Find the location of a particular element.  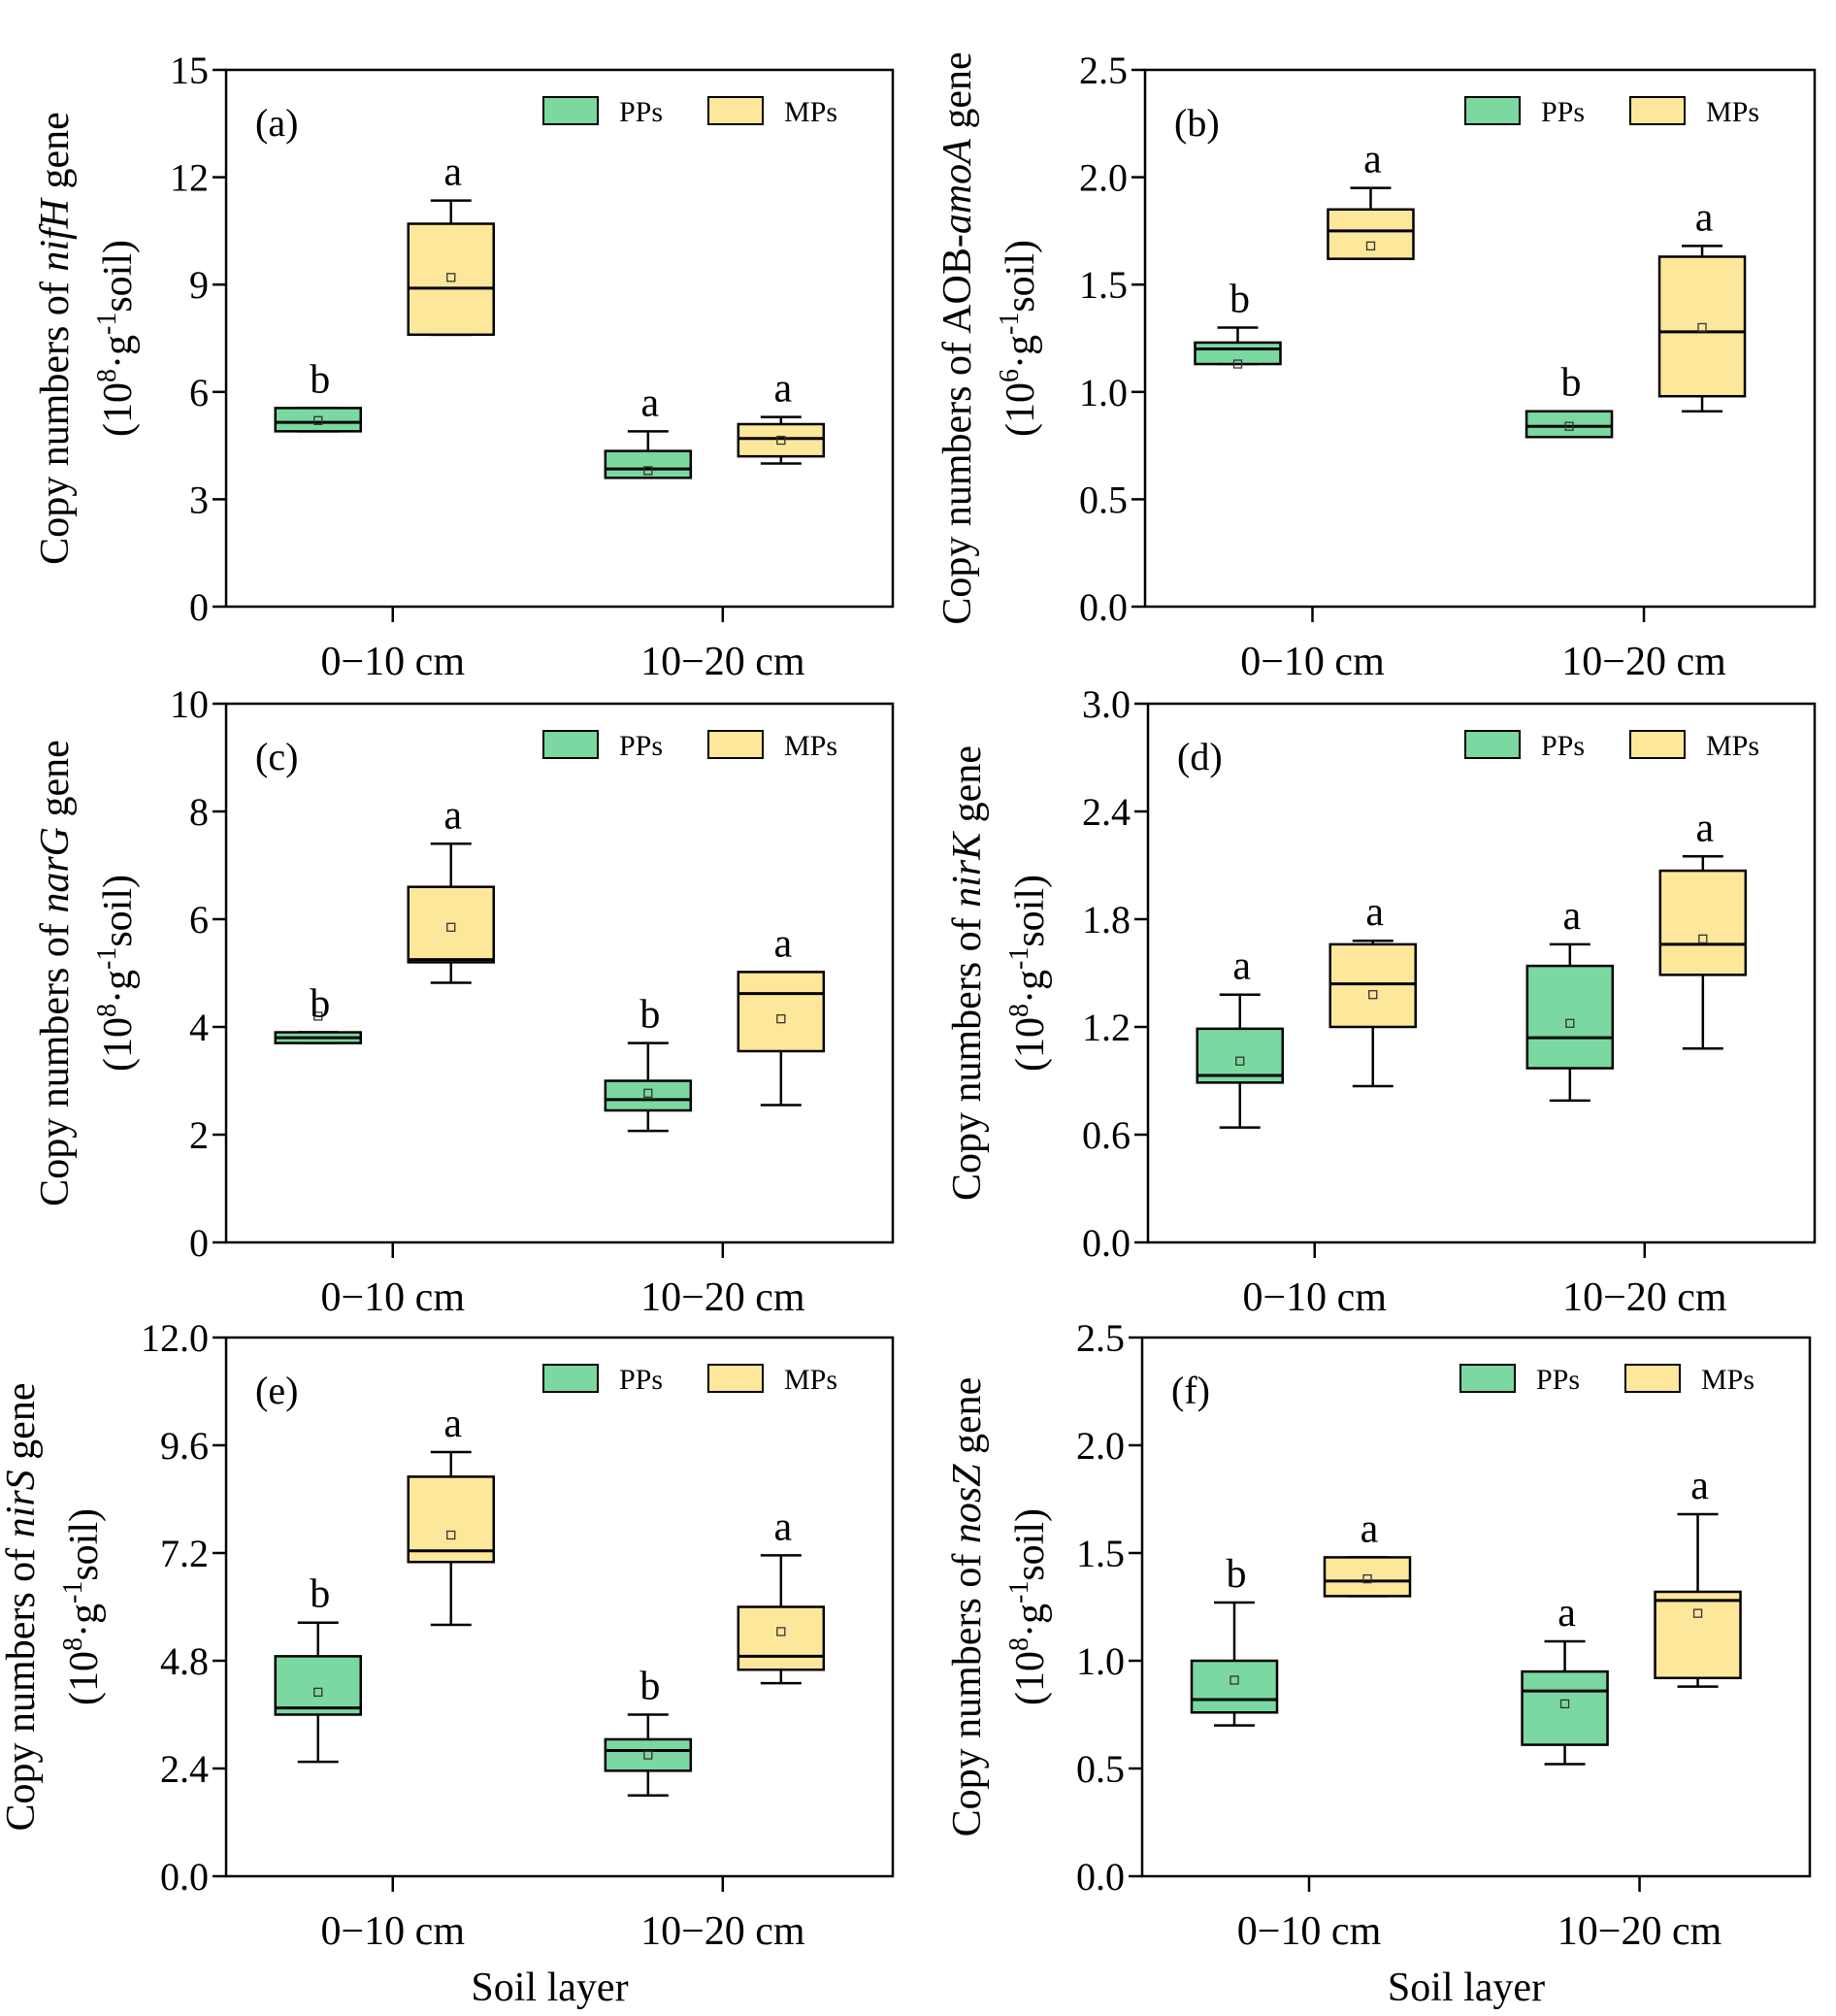

y-axis-title: Copy numbers of narG gene is located at coordinates (55, 973).